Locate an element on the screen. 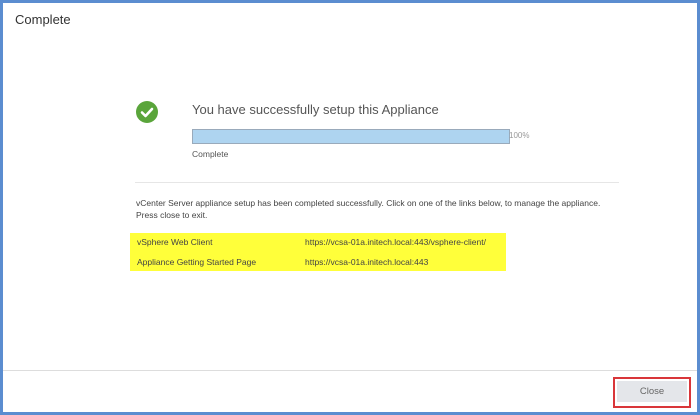  progress-fill is located at coordinates (351, 136).